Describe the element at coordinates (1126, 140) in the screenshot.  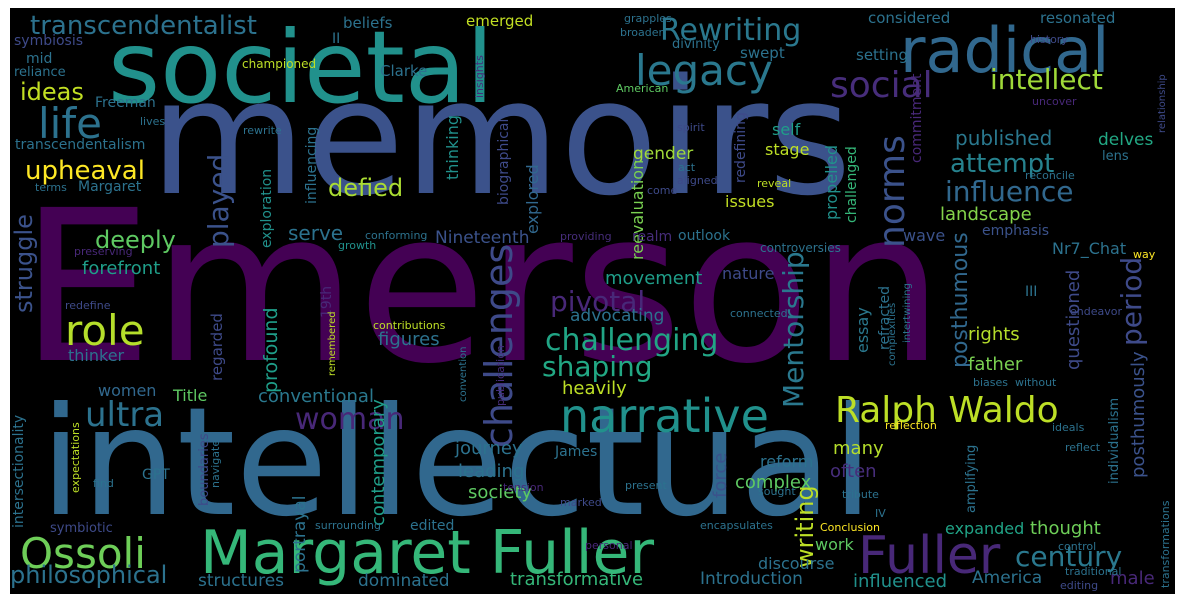
I see `word-delves: delves` at that location.